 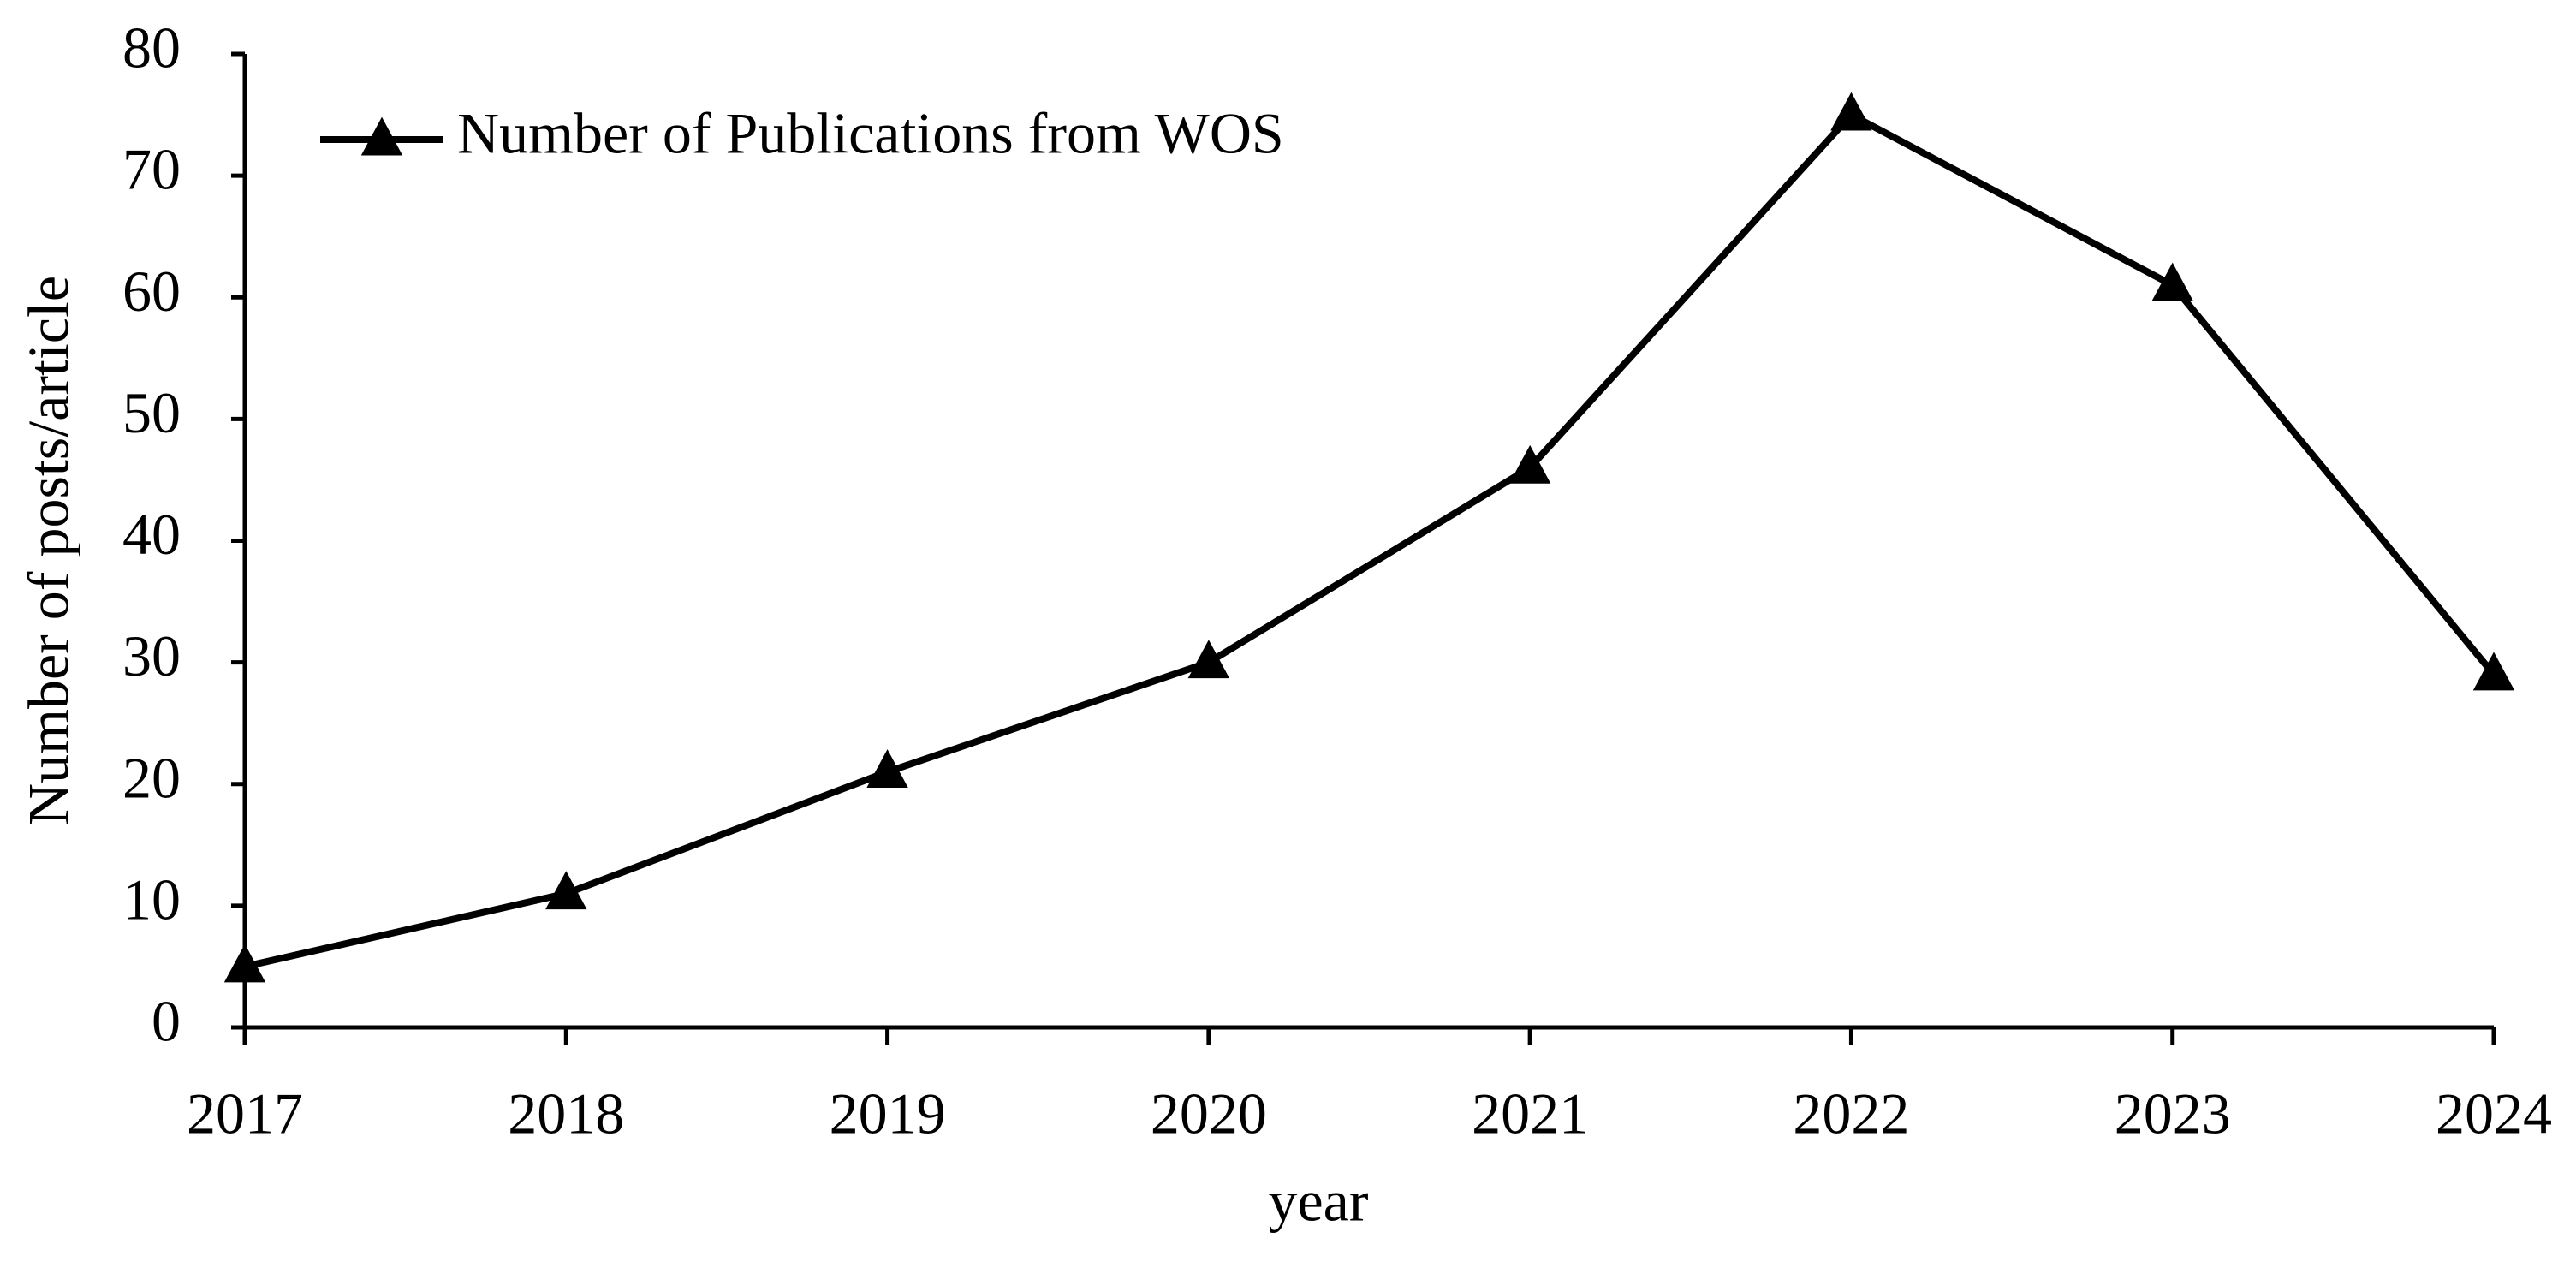 I want to click on y-tick-label: 20, so click(x=152, y=777).